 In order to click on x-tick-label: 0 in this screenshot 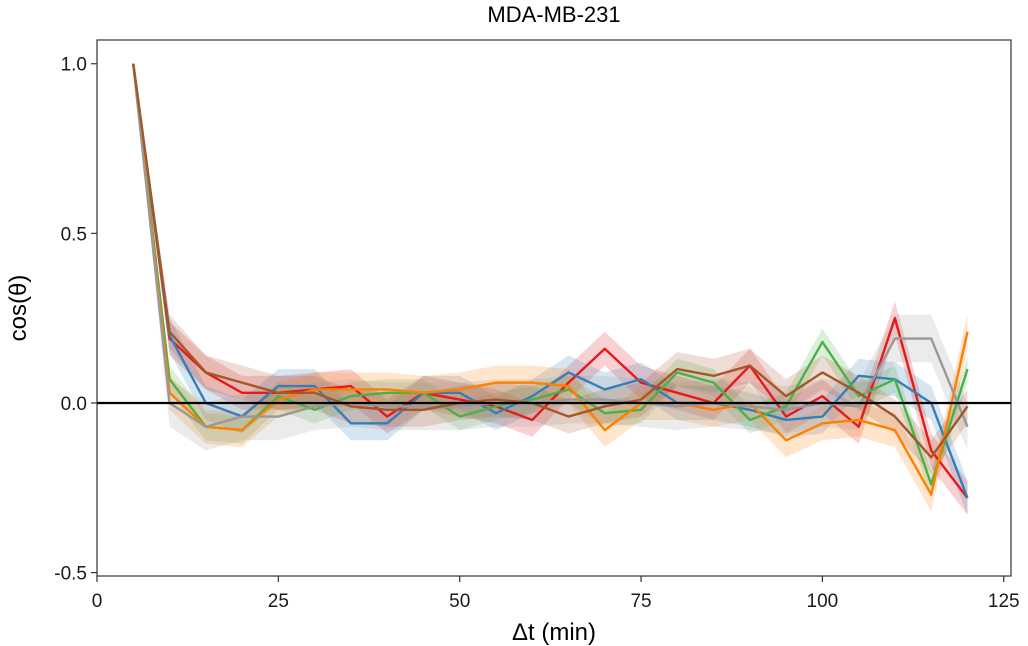, I will do `click(97, 601)`.